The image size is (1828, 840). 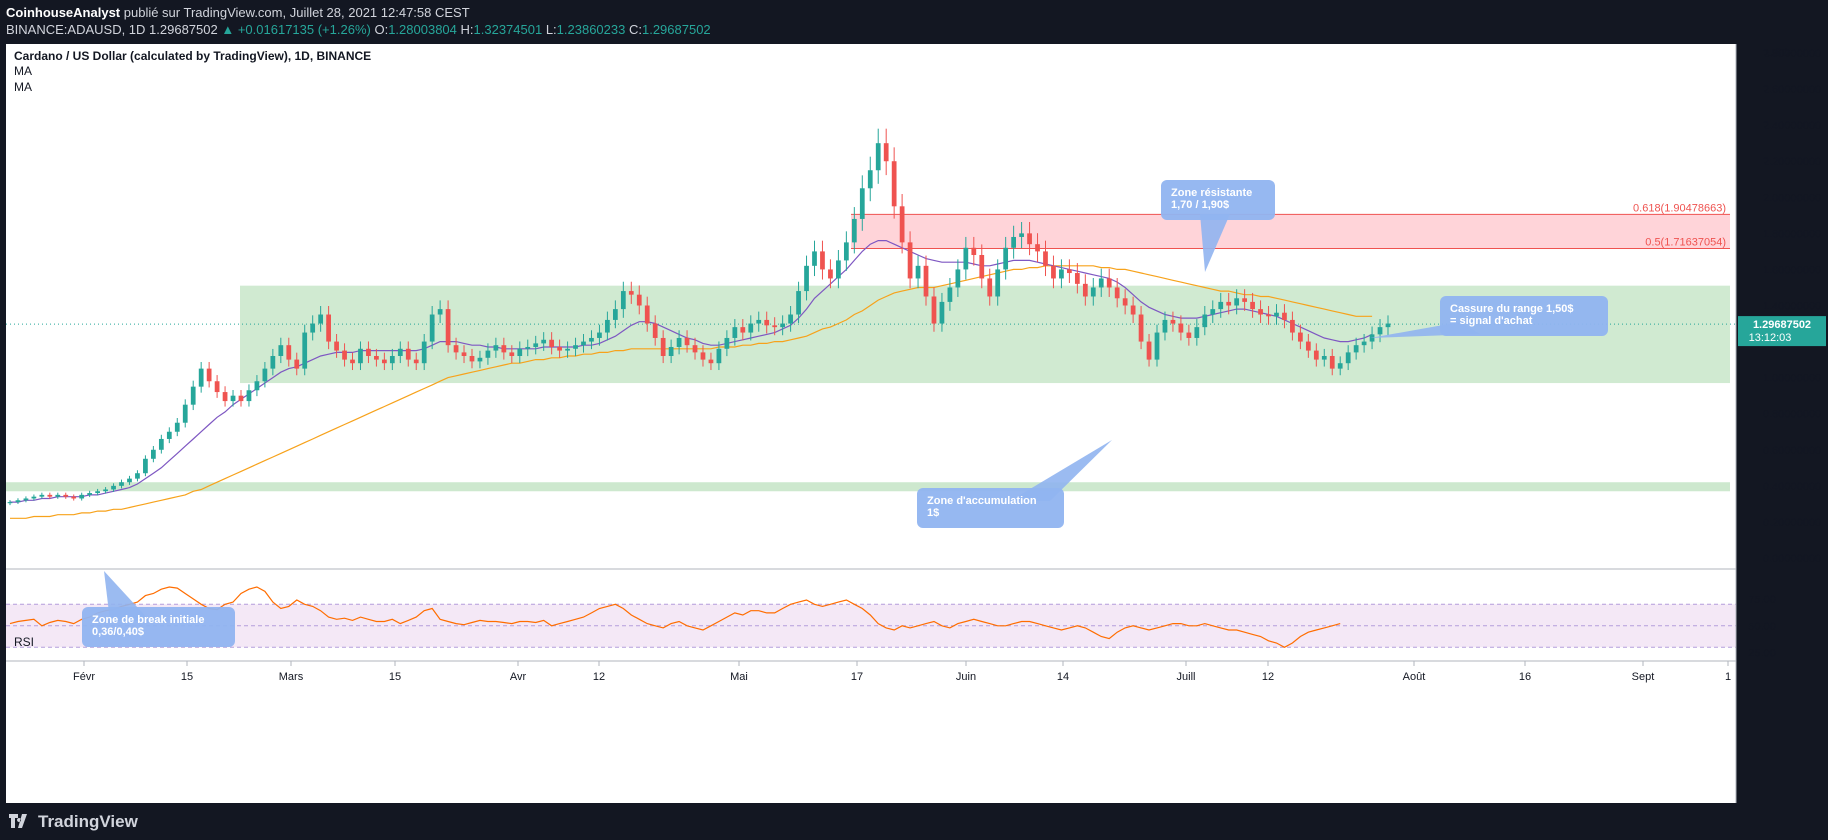 What do you see at coordinates (1489, 317) in the screenshot?
I see `callout-range: Cassure du range 1,50$= signal d'achat` at bounding box center [1489, 317].